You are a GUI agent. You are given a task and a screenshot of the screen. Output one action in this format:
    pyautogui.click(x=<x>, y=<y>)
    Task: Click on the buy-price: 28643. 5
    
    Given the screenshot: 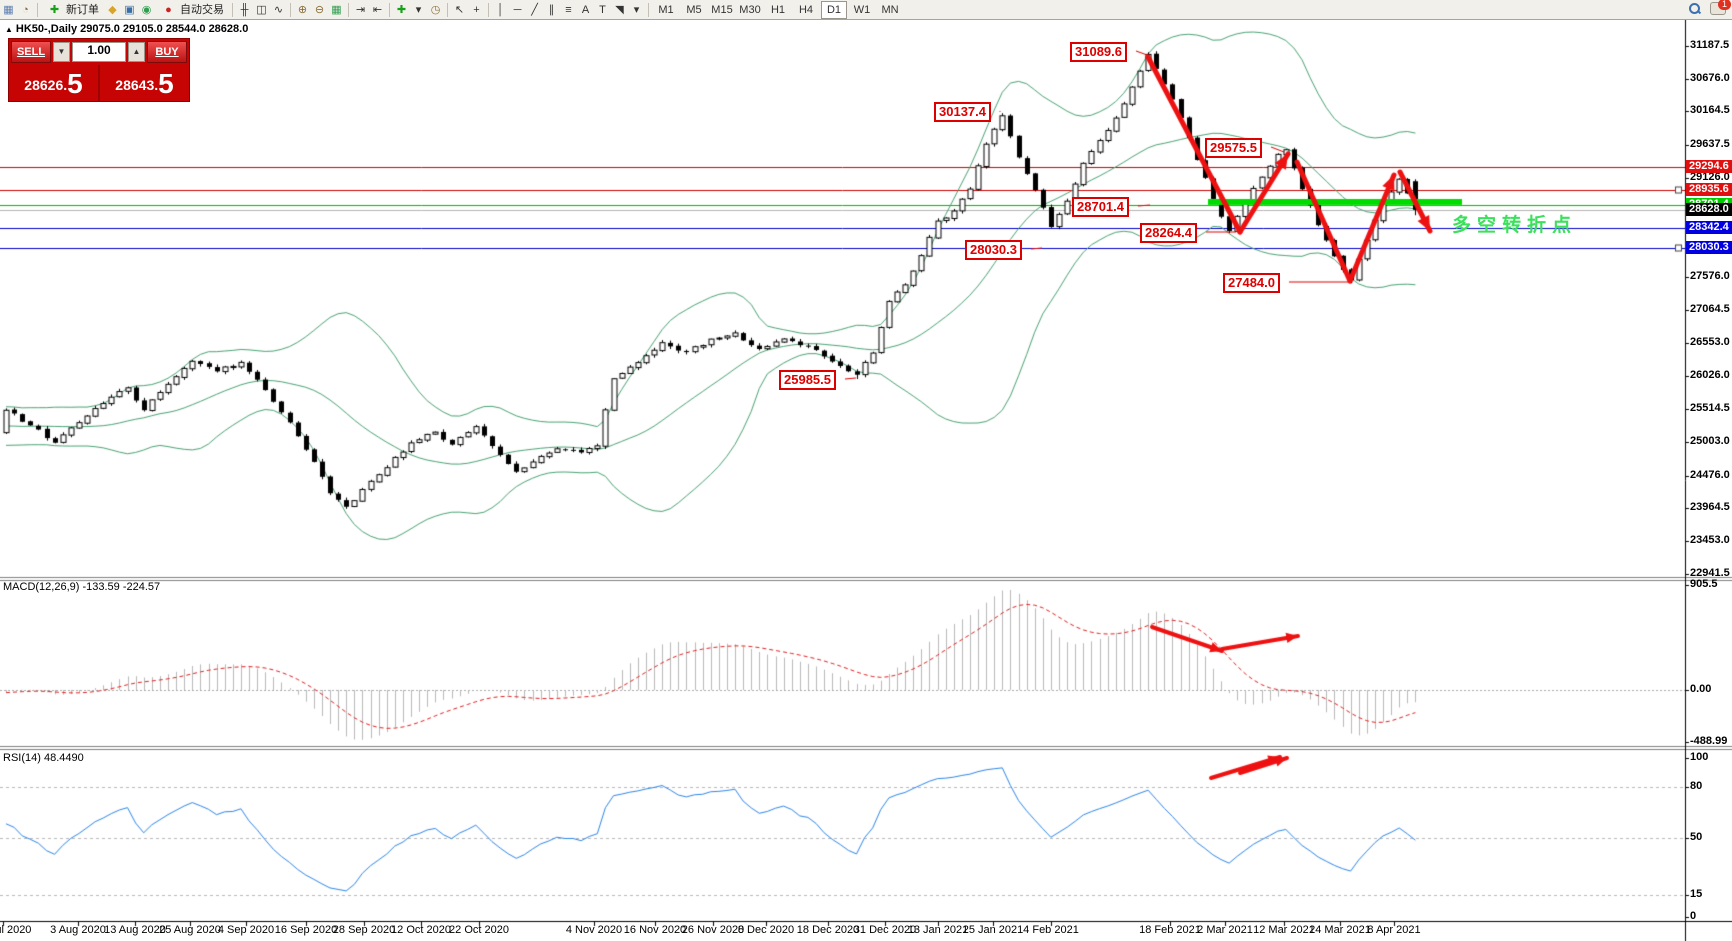 What is the action you would take?
    pyautogui.click(x=143, y=83)
    